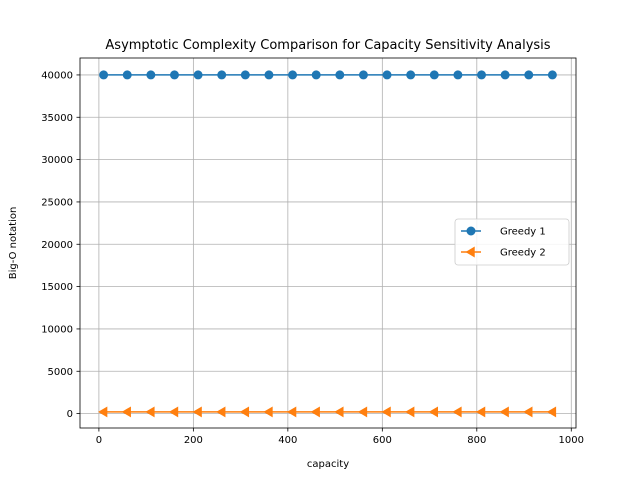 Image resolution: width=640 pixels, height=480 pixels. I want to click on x-tick-label: 800, so click(476, 440).